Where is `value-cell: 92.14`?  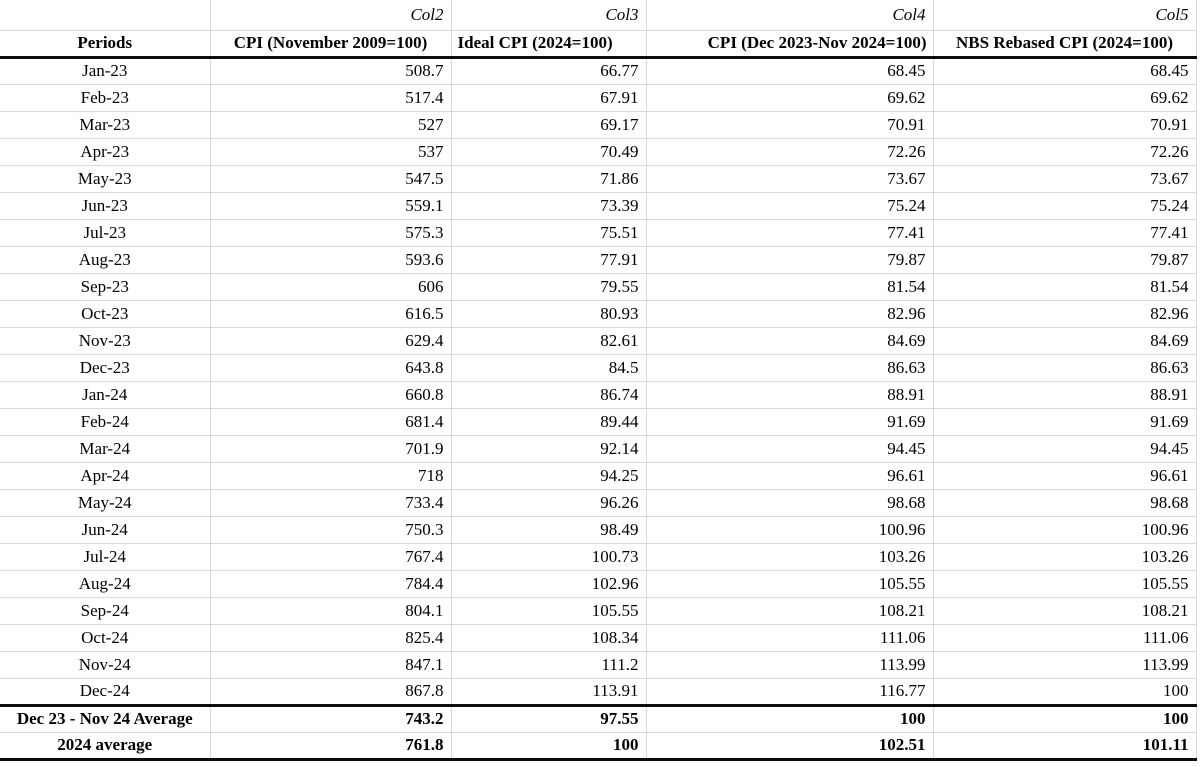
value-cell: 92.14 is located at coordinates (548, 448).